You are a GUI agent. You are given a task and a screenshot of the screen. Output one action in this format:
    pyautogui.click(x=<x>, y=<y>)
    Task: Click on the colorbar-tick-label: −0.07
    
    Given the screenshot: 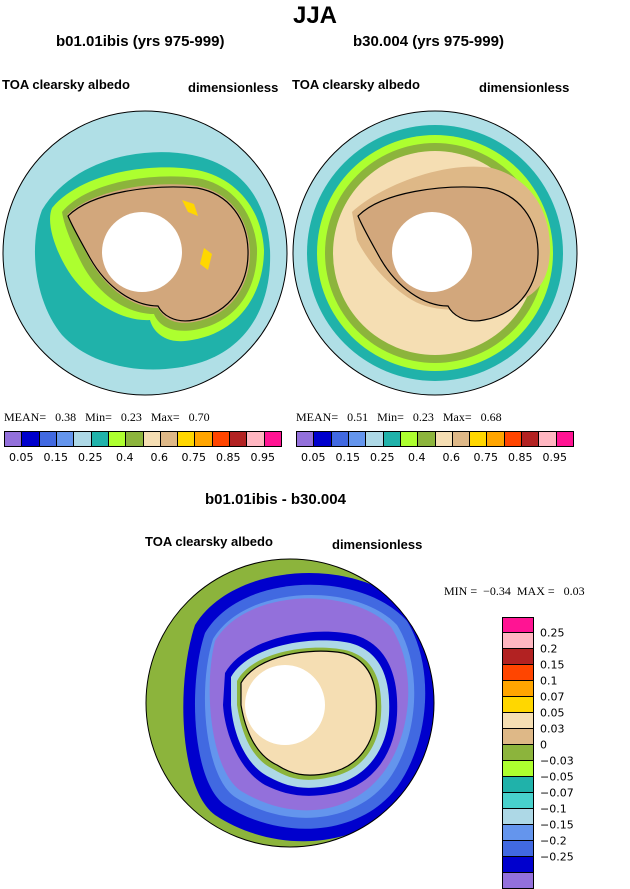 What is the action you would take?
    pyautogui.click(x=557, y=793)
    